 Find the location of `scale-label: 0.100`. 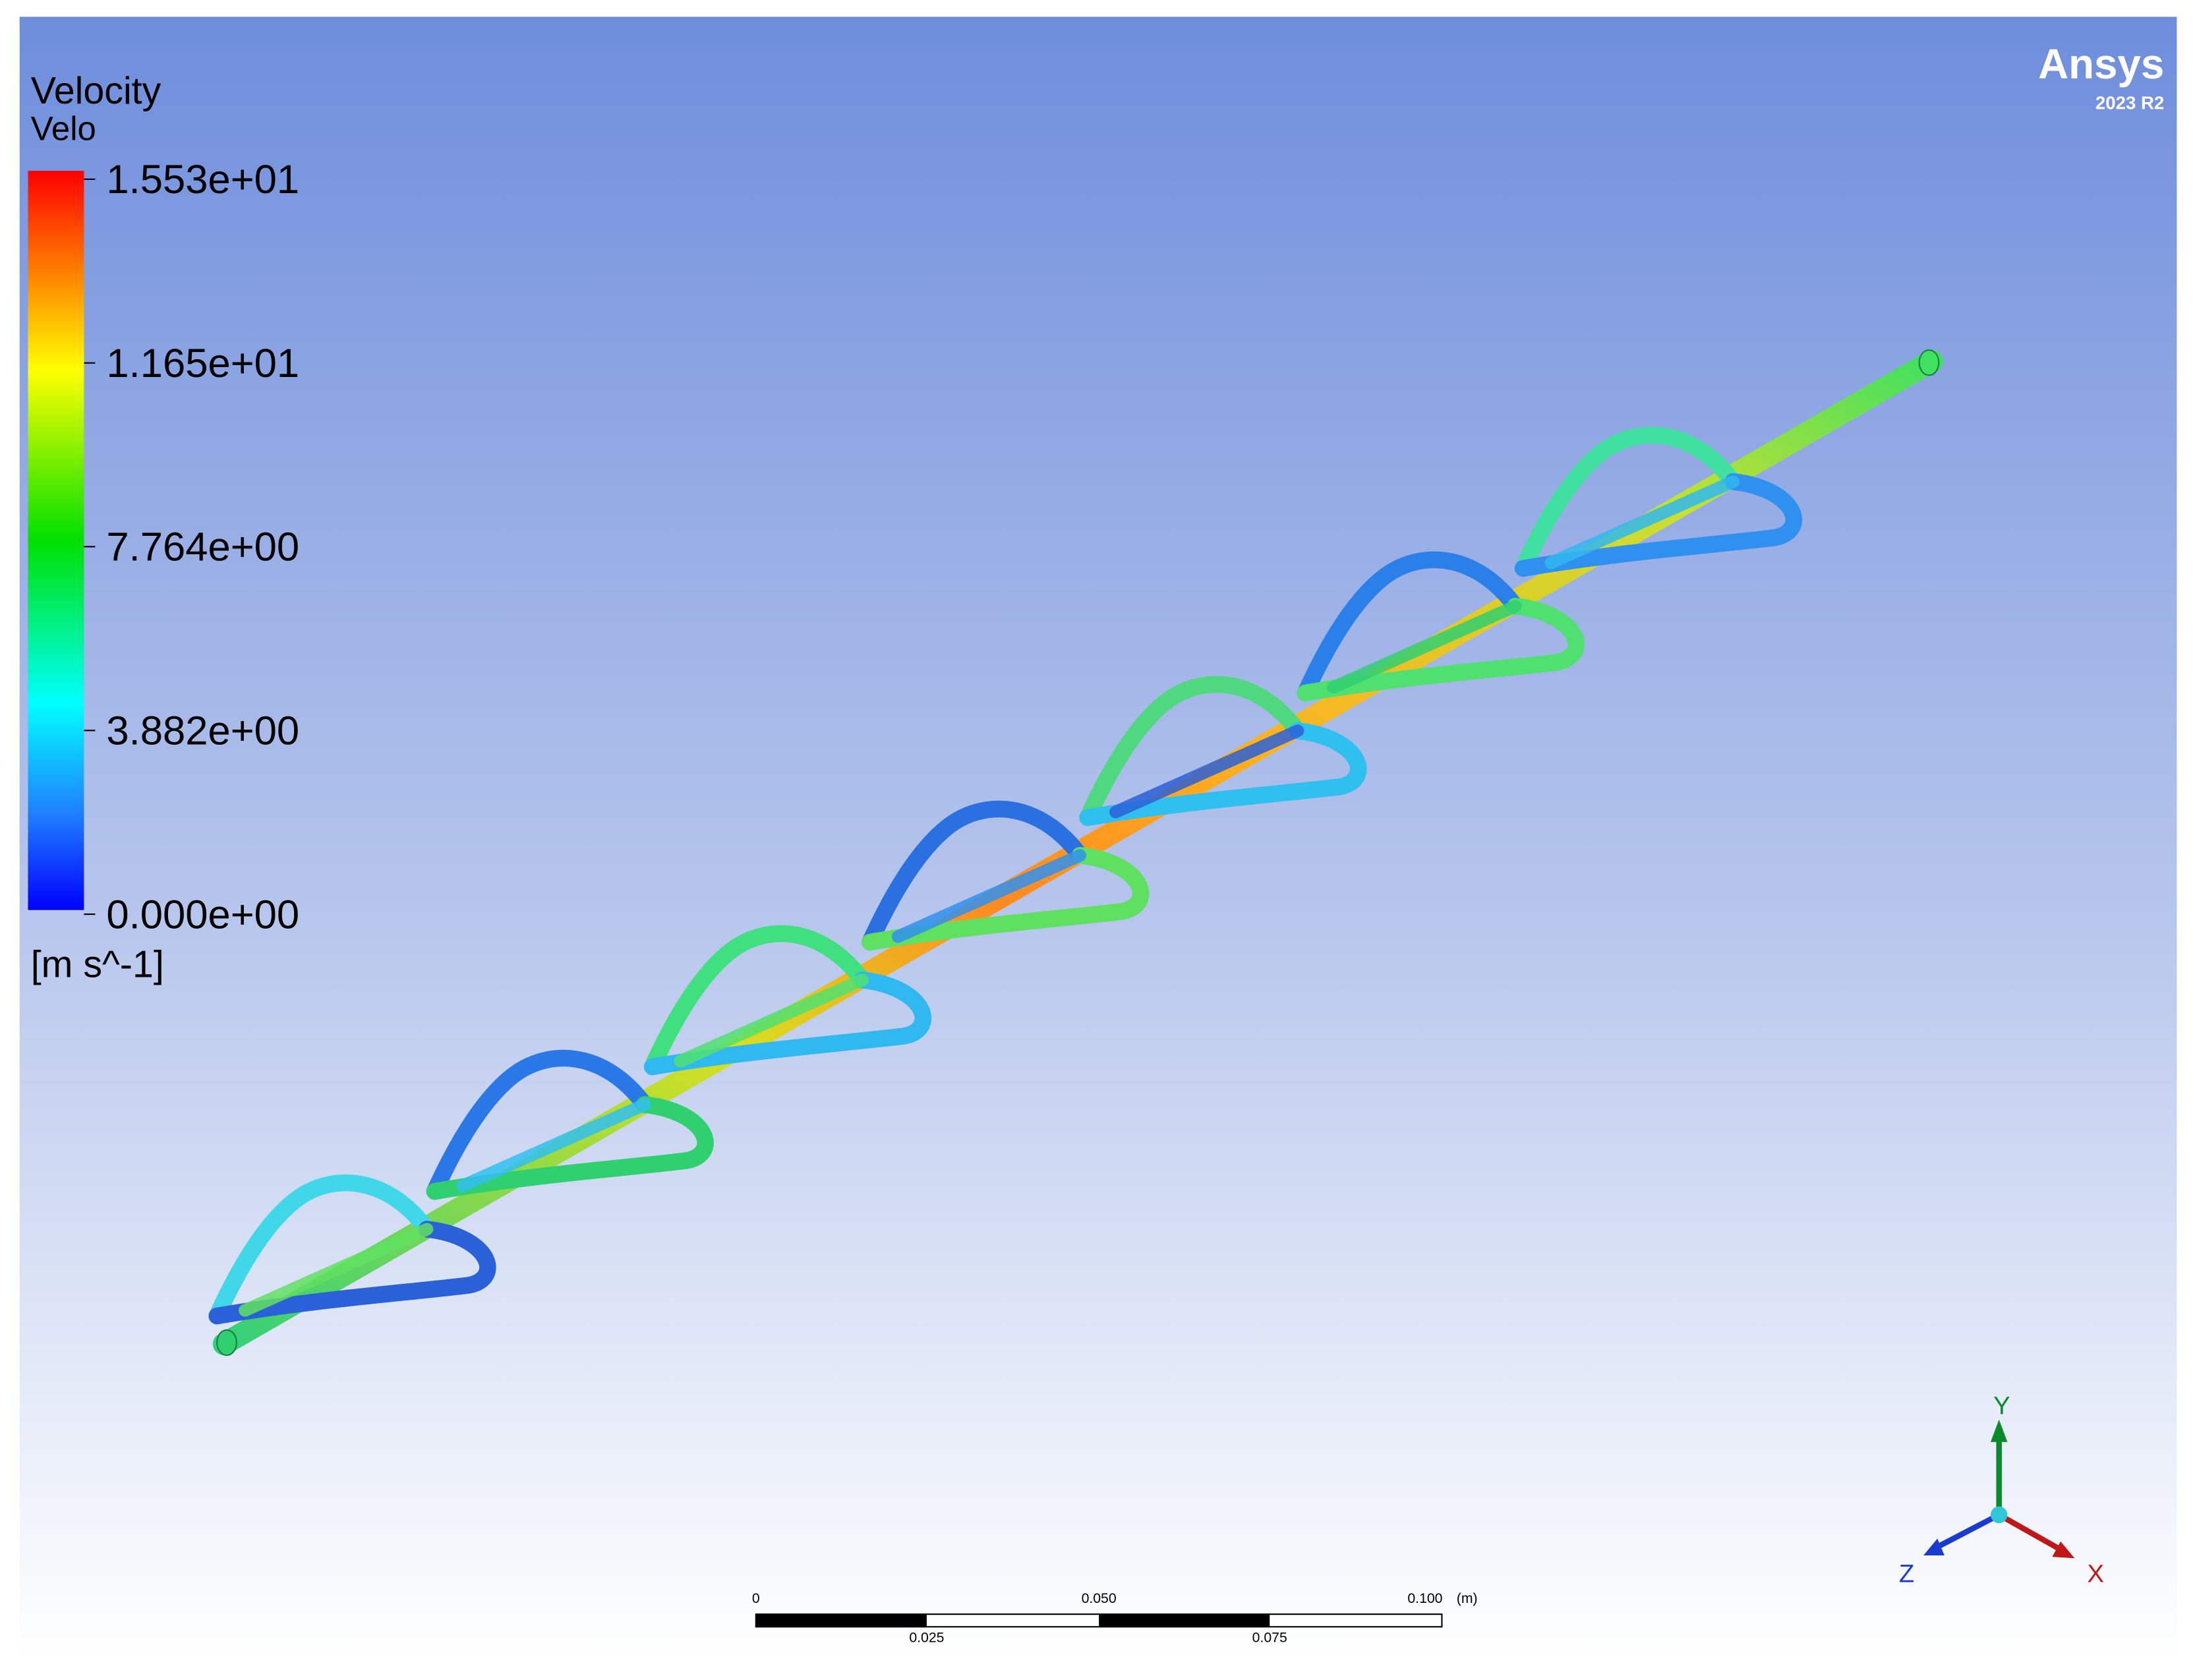

scale-label: 0.100 is located at coordinates (1424, 1598).